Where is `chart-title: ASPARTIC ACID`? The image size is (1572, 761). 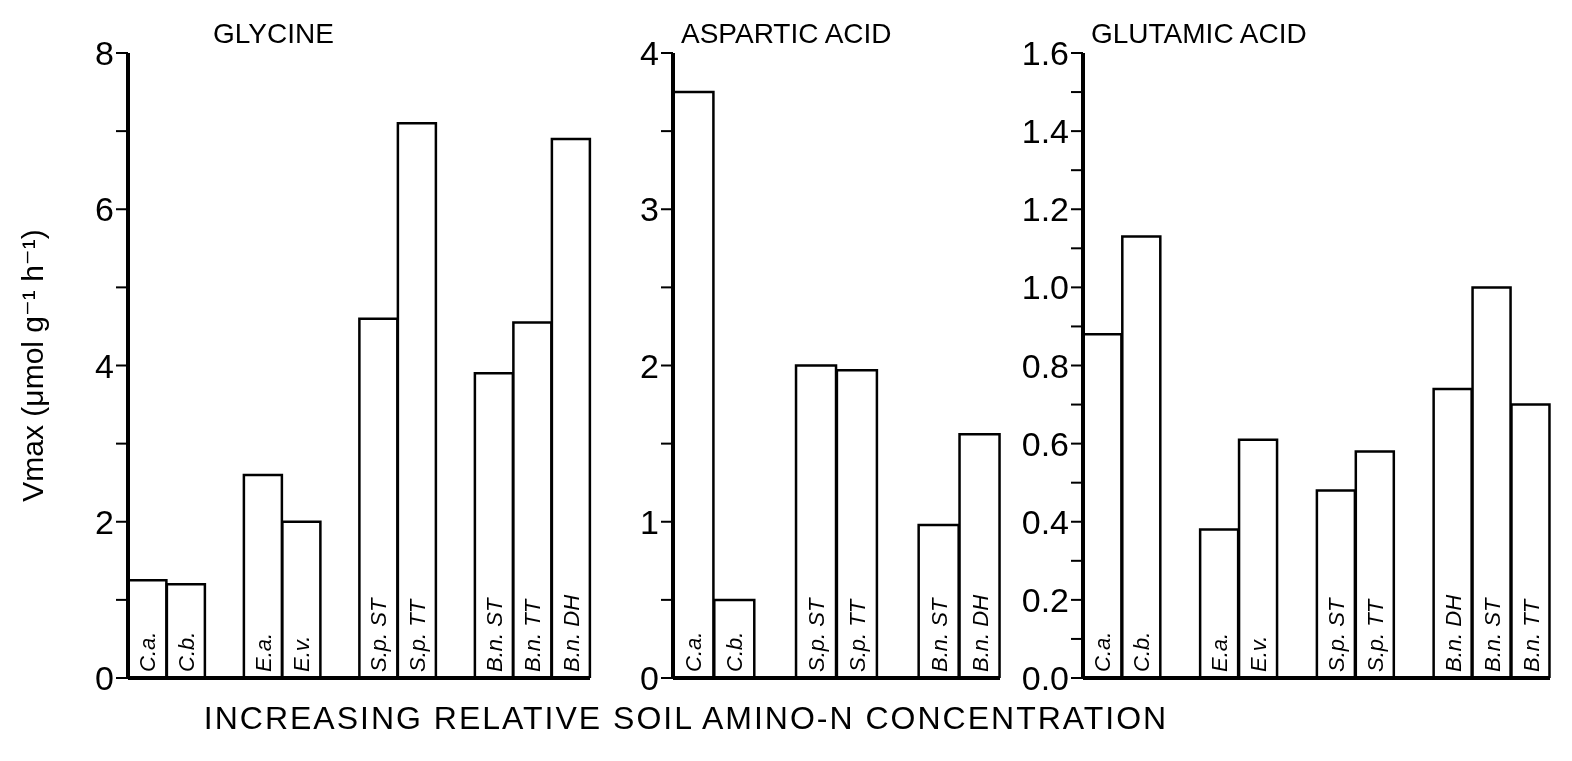 chart-title: ASPARTIC ACID is located at coordinates (786, 34).